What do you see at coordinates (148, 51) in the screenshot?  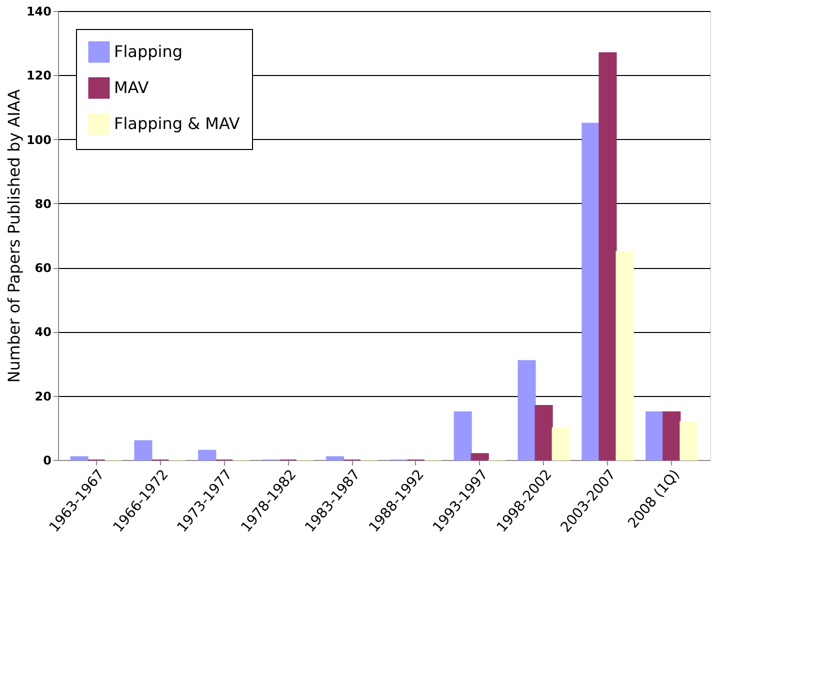 I see `legend-label: Flapping` at bounding box center [148, 51].